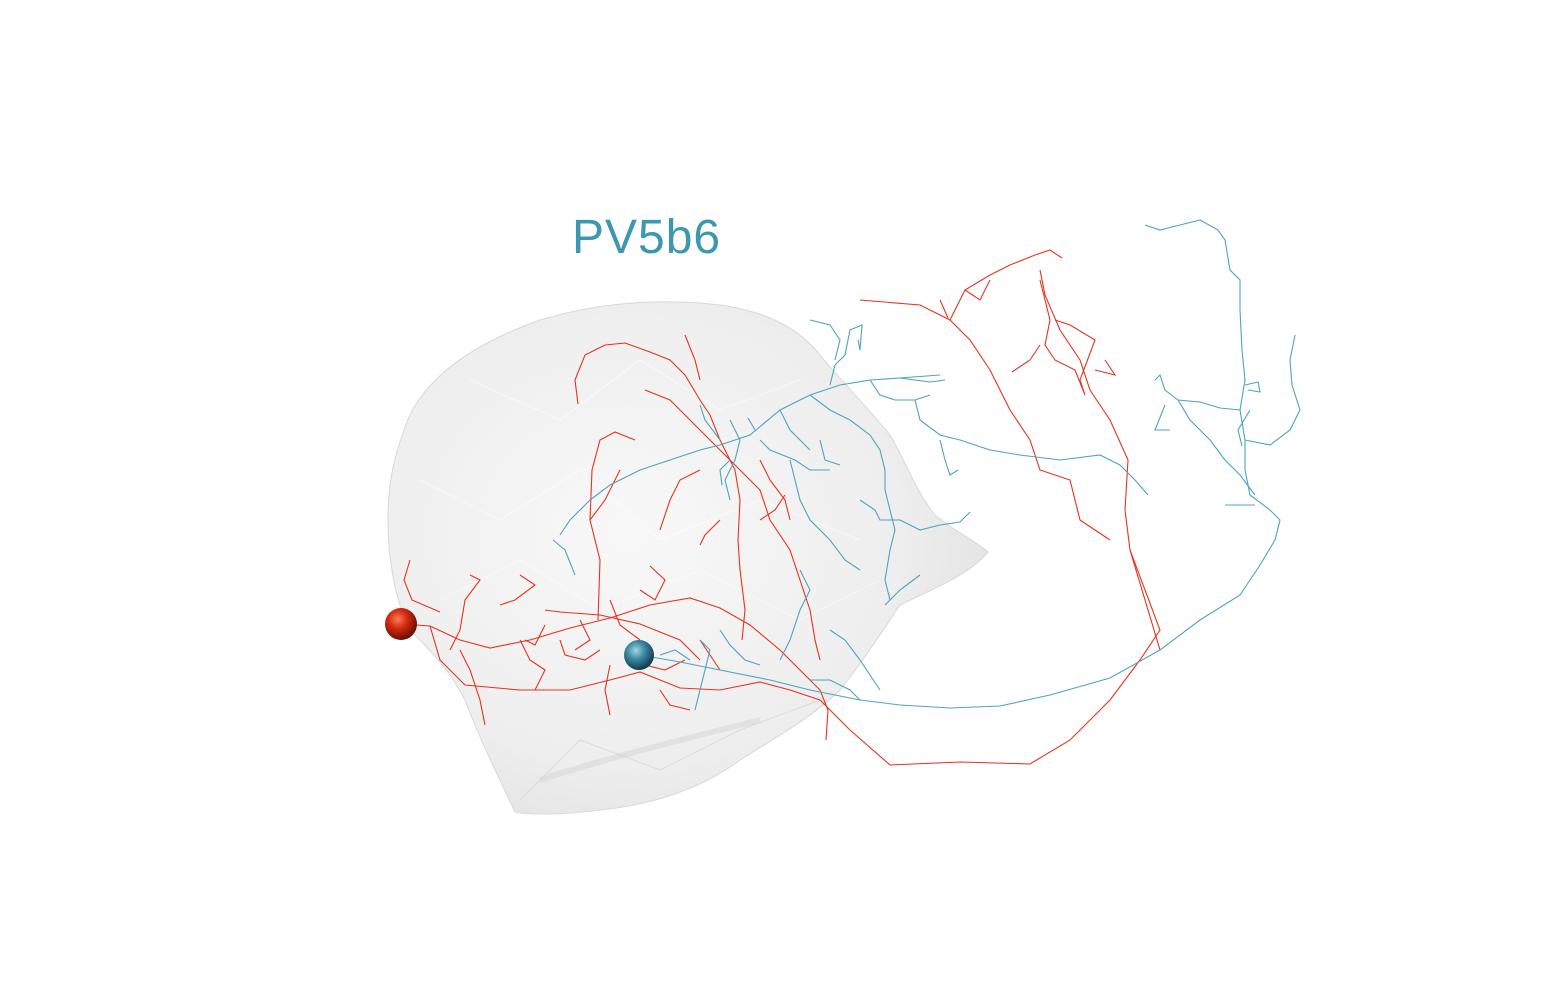 The width and height of the screenshot is (1556, 1008). Describe the element at coordinates (401, 624) in the screenshot. I see `red-soma` at that location.